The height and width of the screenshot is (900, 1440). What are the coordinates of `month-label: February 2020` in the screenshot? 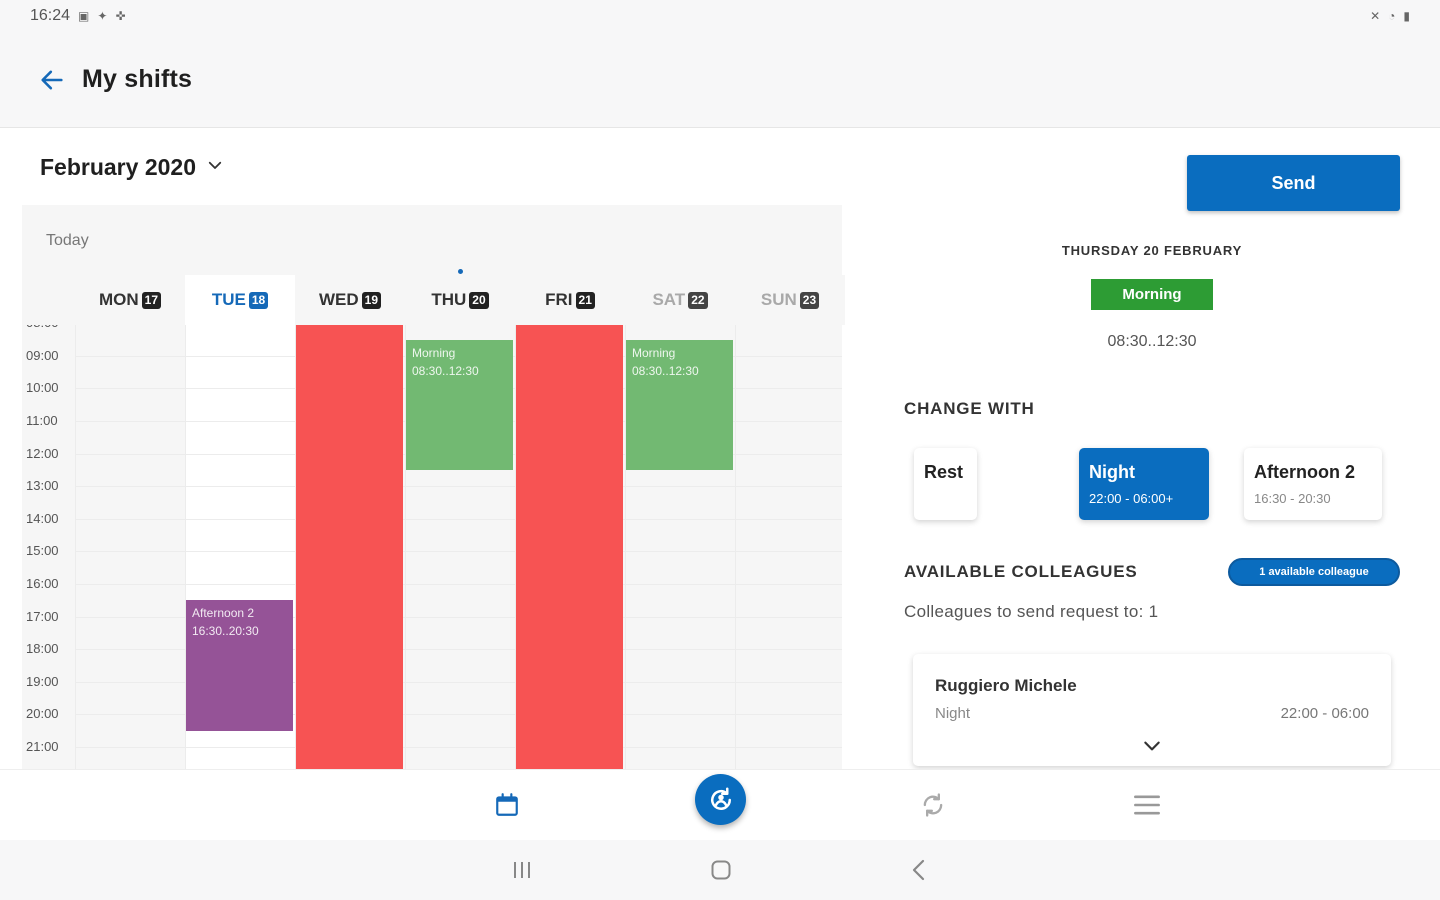 It's located at (118, 166).